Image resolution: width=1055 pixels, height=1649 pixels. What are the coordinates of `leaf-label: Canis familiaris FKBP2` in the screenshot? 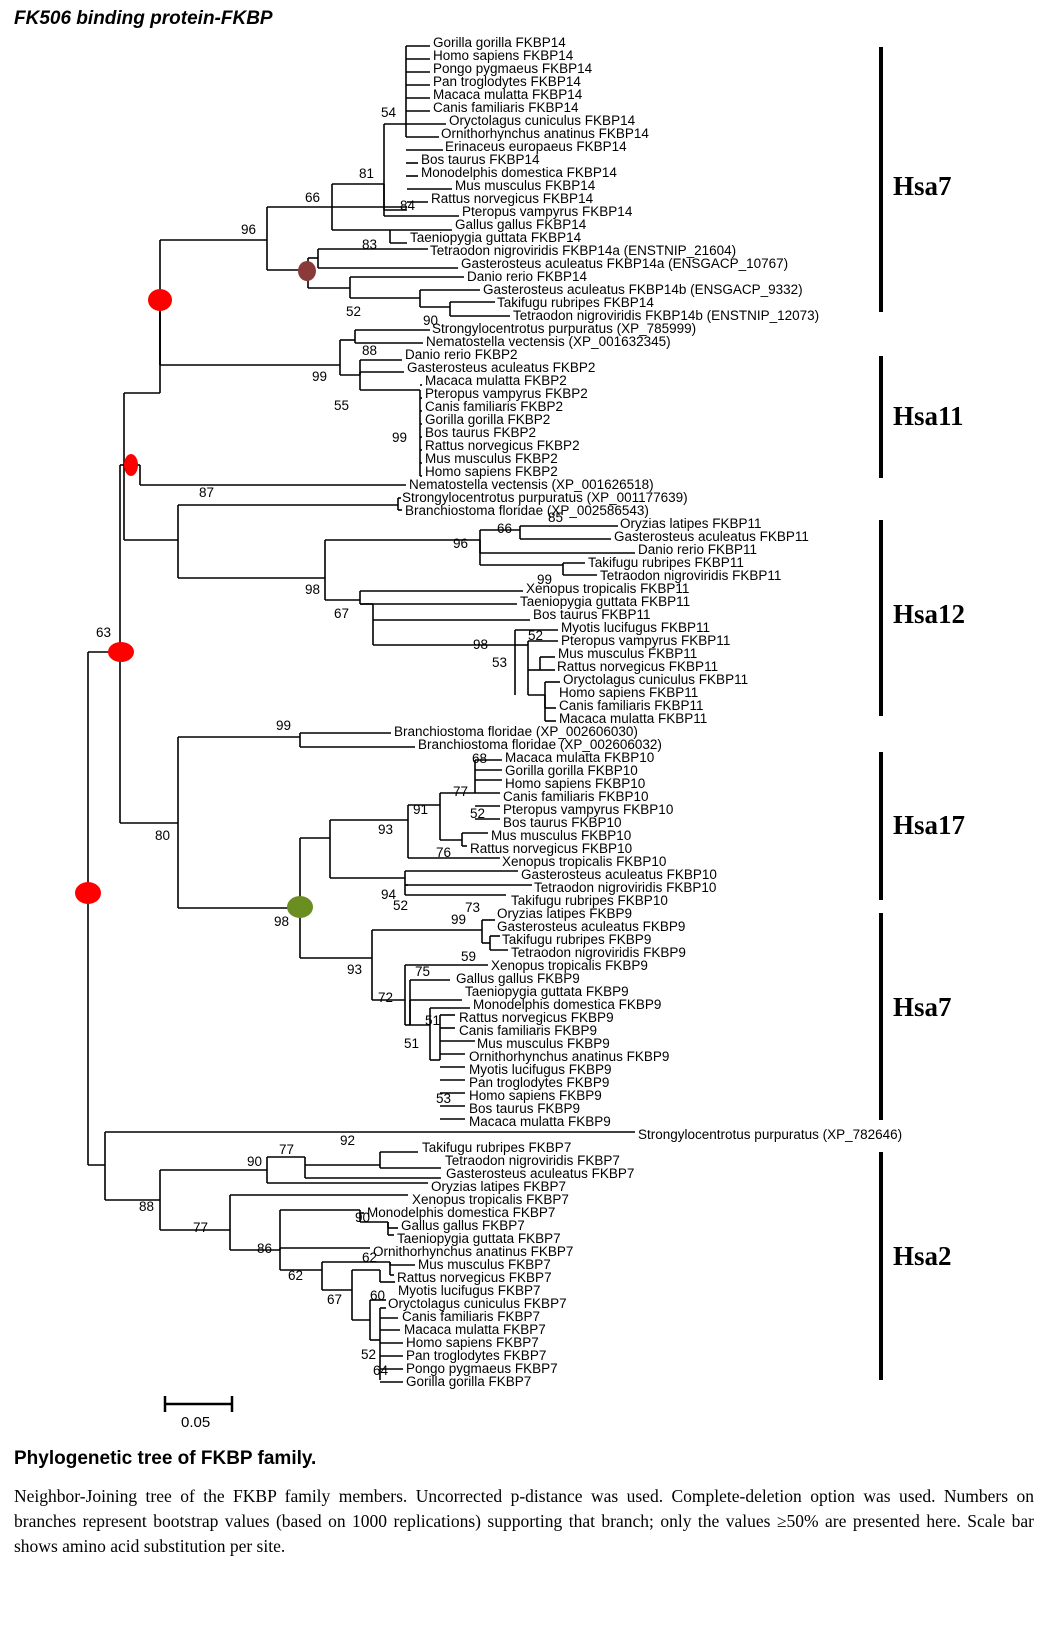 It's located at (494, 406).